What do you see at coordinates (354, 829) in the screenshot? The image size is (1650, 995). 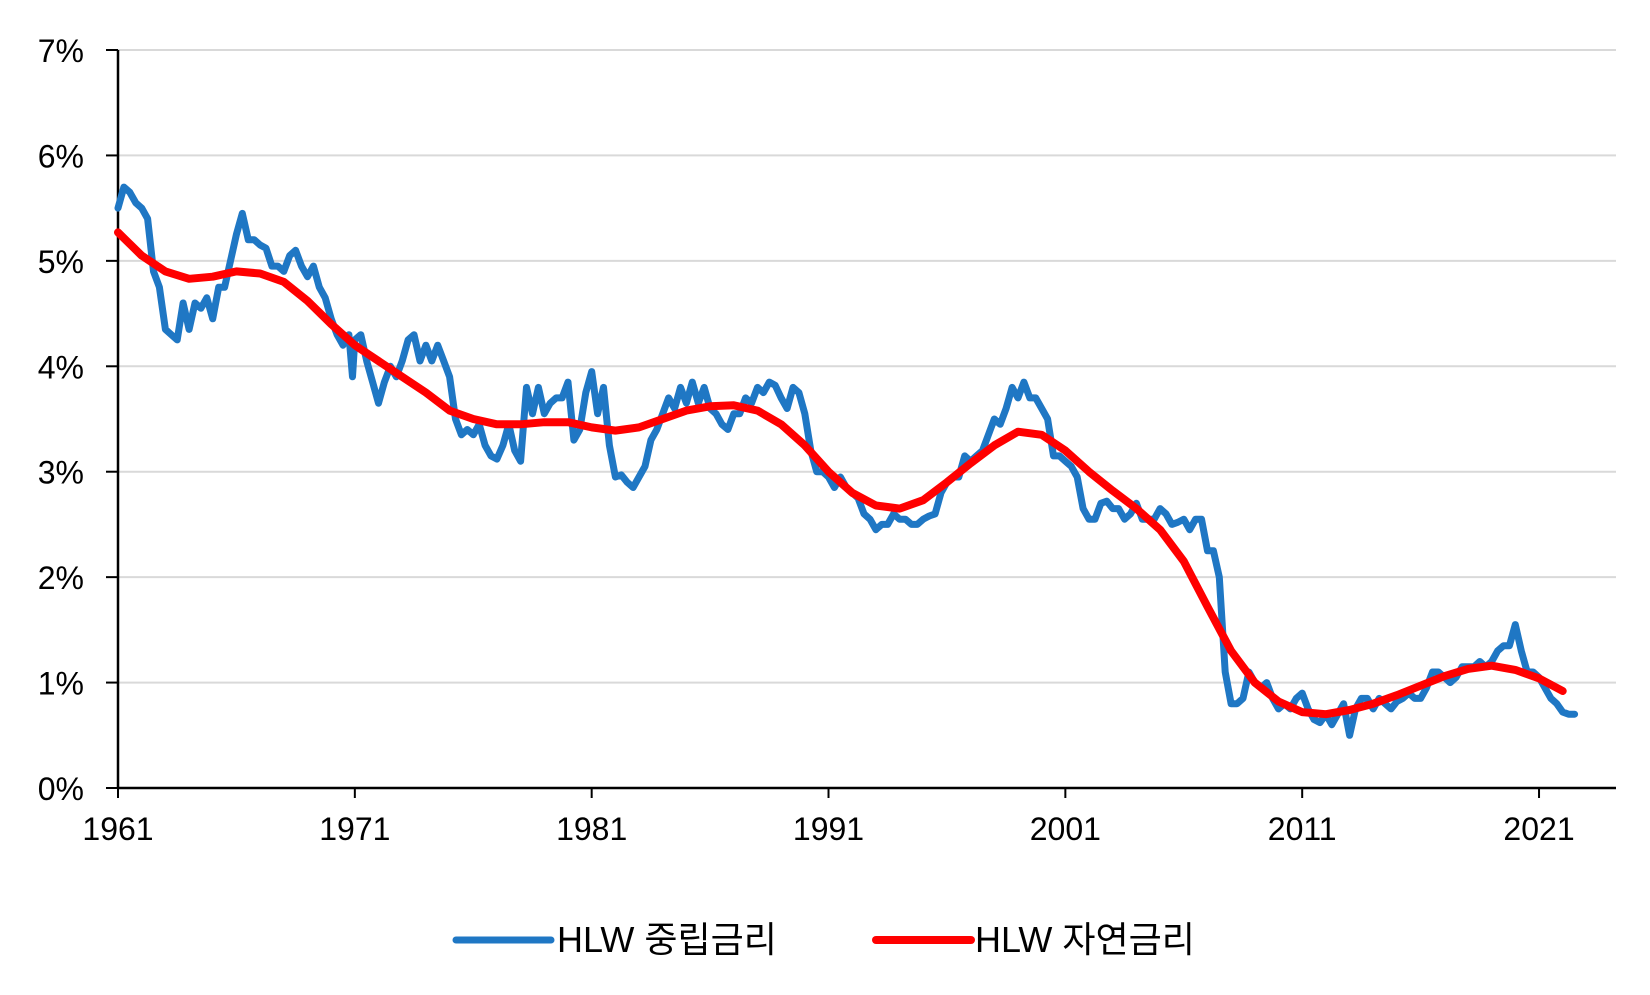 I see `x-tick-label: 1971` at bounding box center [354, 829].